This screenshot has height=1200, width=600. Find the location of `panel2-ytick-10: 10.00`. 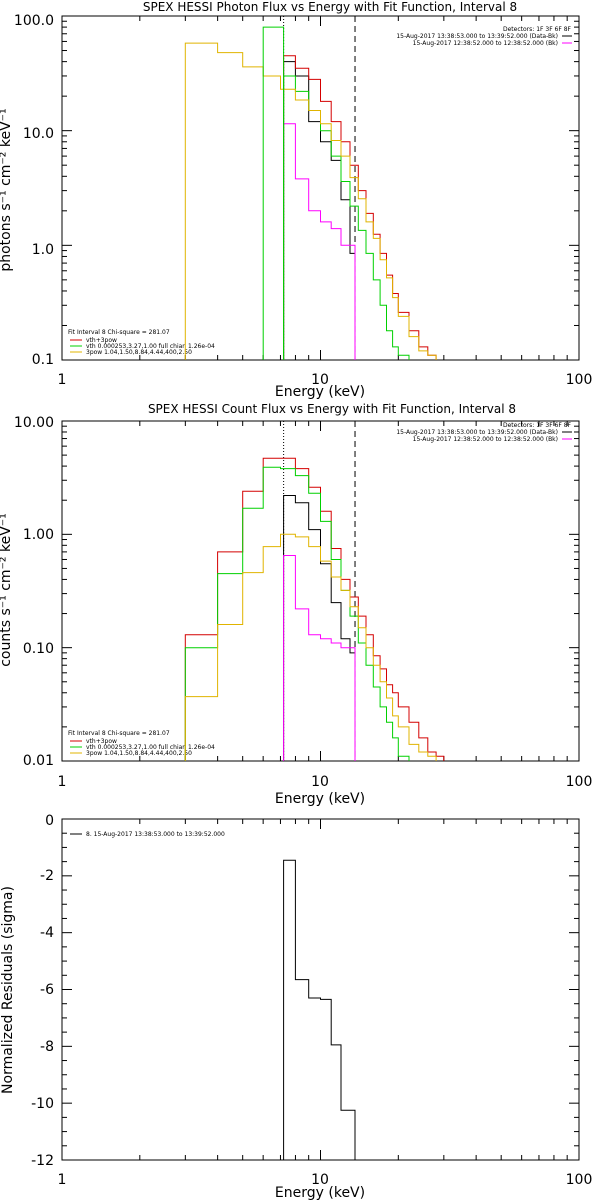

panel2-ytick-10: 10.00 is located at coordinates (34, 423).